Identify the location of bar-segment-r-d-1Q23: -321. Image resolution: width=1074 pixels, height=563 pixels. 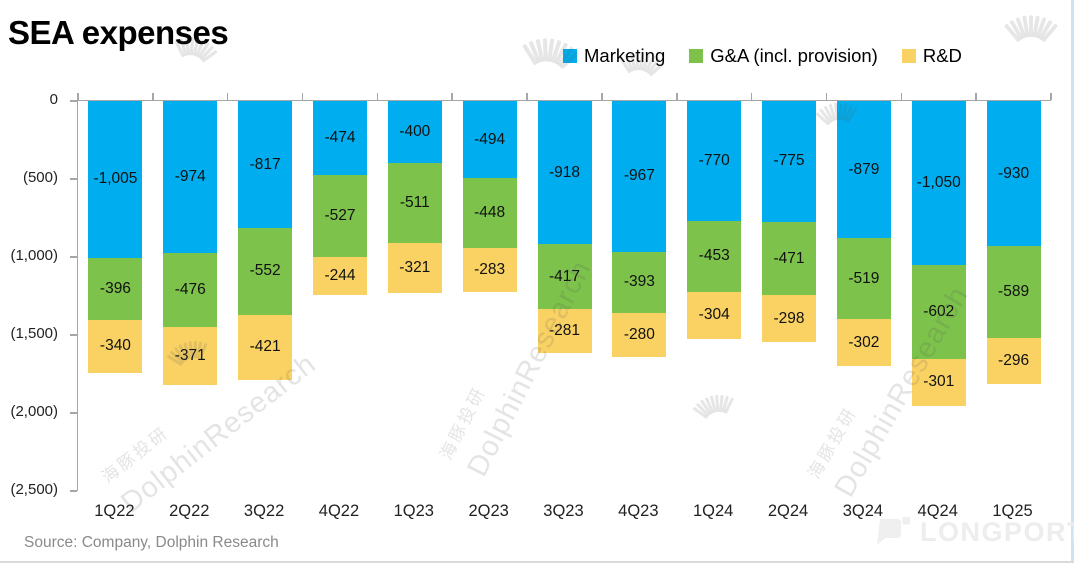
(414, 268).